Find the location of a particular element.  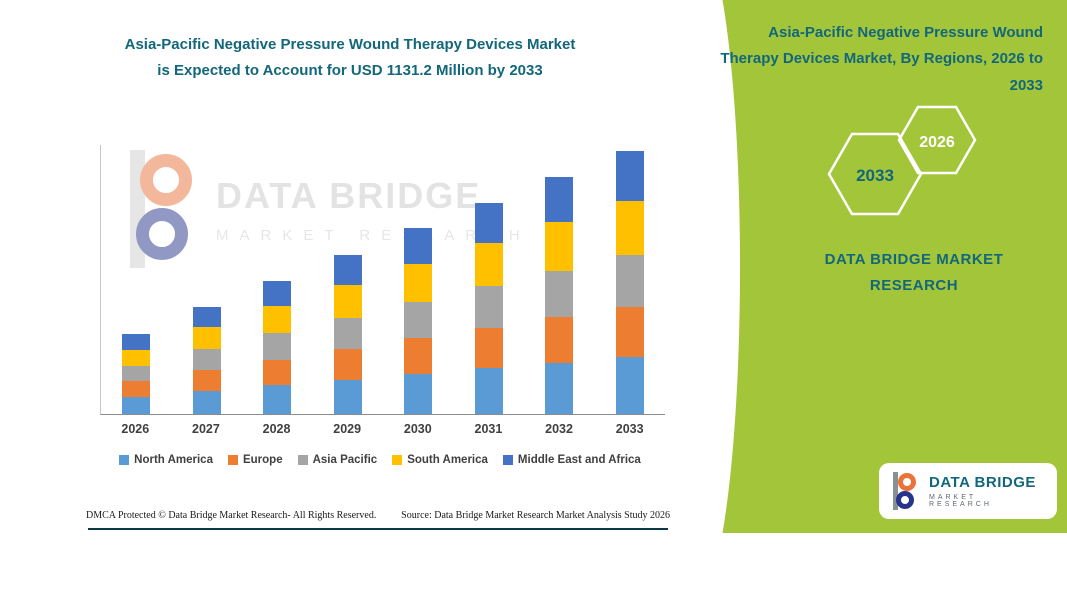

legend-item-middle-east-and-africa: Middle East and Africa is located at coordinates (571, 460).